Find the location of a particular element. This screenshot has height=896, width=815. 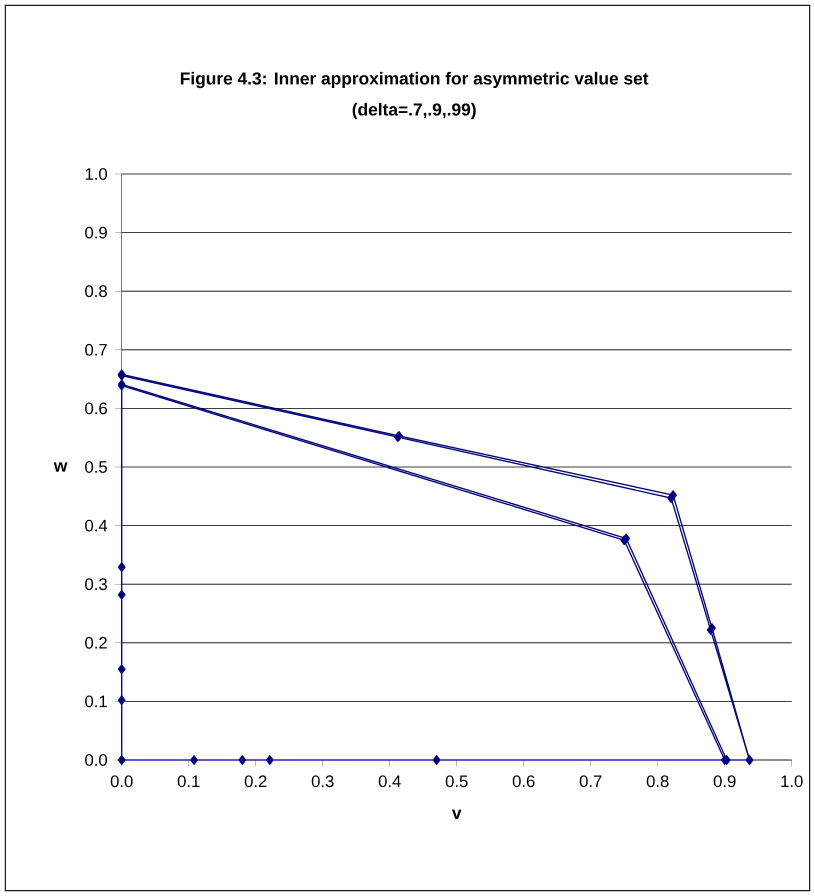

x-axis-title: v is located at coordinates (457, 814).